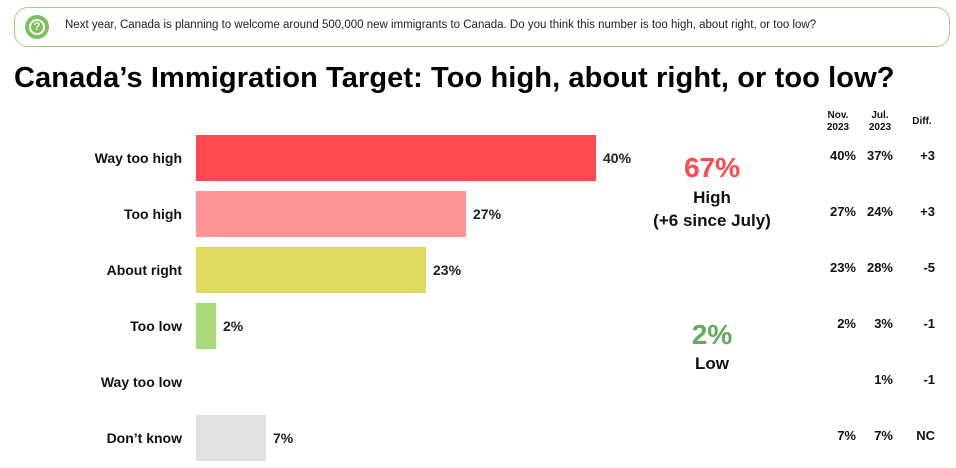  Describe the element at coordinates (156, 326) in the screenshot. I see `category-label: Too low` at that location.